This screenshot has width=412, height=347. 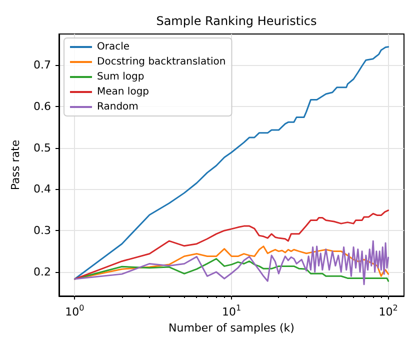 I want to click on y-axis-title: Pass rate, so click(x=15, y=165).